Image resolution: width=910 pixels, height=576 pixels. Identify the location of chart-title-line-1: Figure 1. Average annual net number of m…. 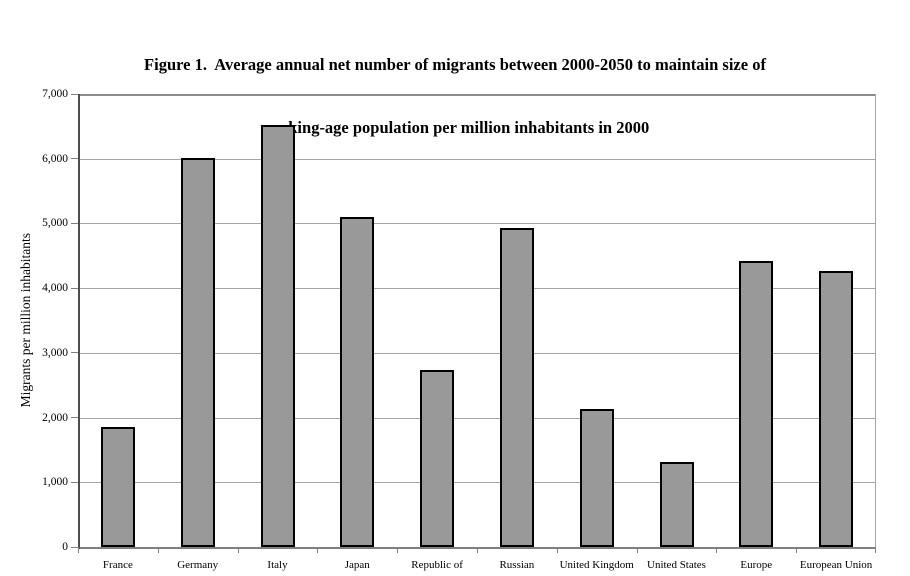
(455, 64).